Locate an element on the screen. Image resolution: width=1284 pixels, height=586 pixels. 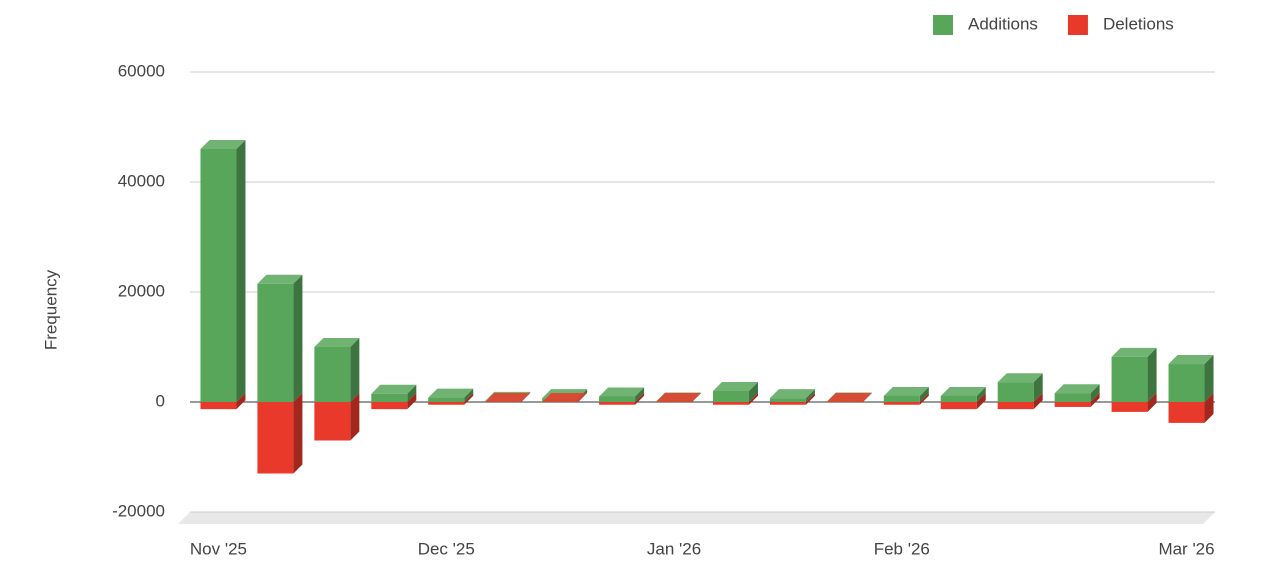
x-tick-label: Dec '25 is located at coordinates (446, 548).